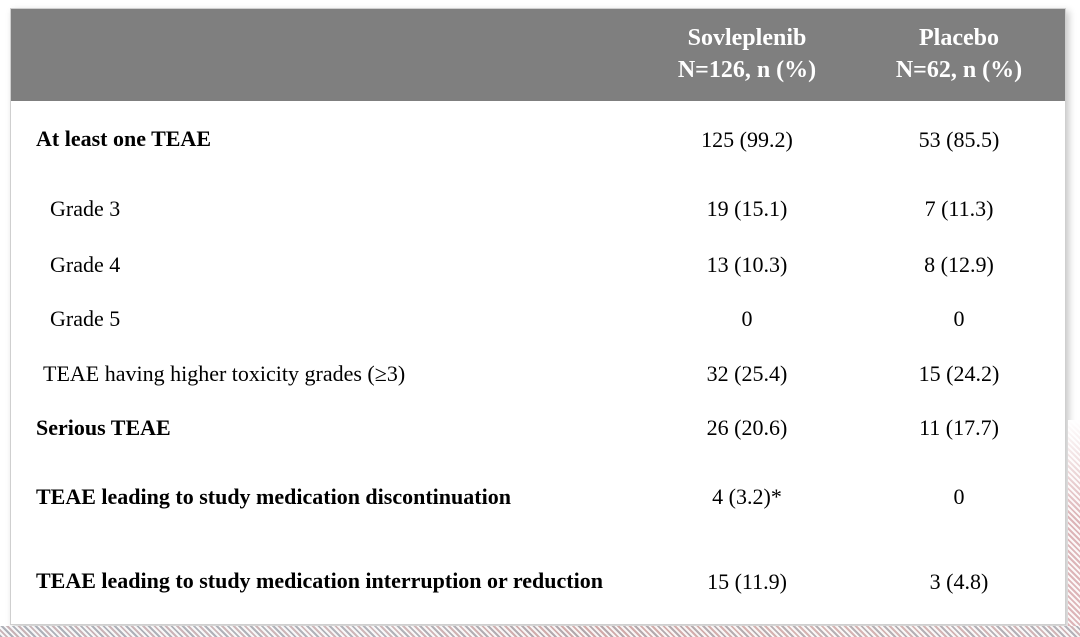  Describe the element at coordinates (747, 318) in the screenshot. I see `sovleplenib-value: 0` at that location.